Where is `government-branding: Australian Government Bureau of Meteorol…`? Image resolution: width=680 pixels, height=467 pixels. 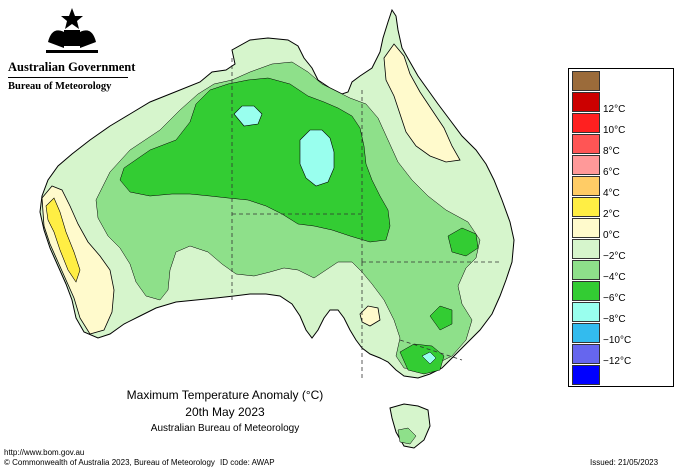
government-branding: Australian Government Bureau of Meteorol… is located at coordinates (72, 76).